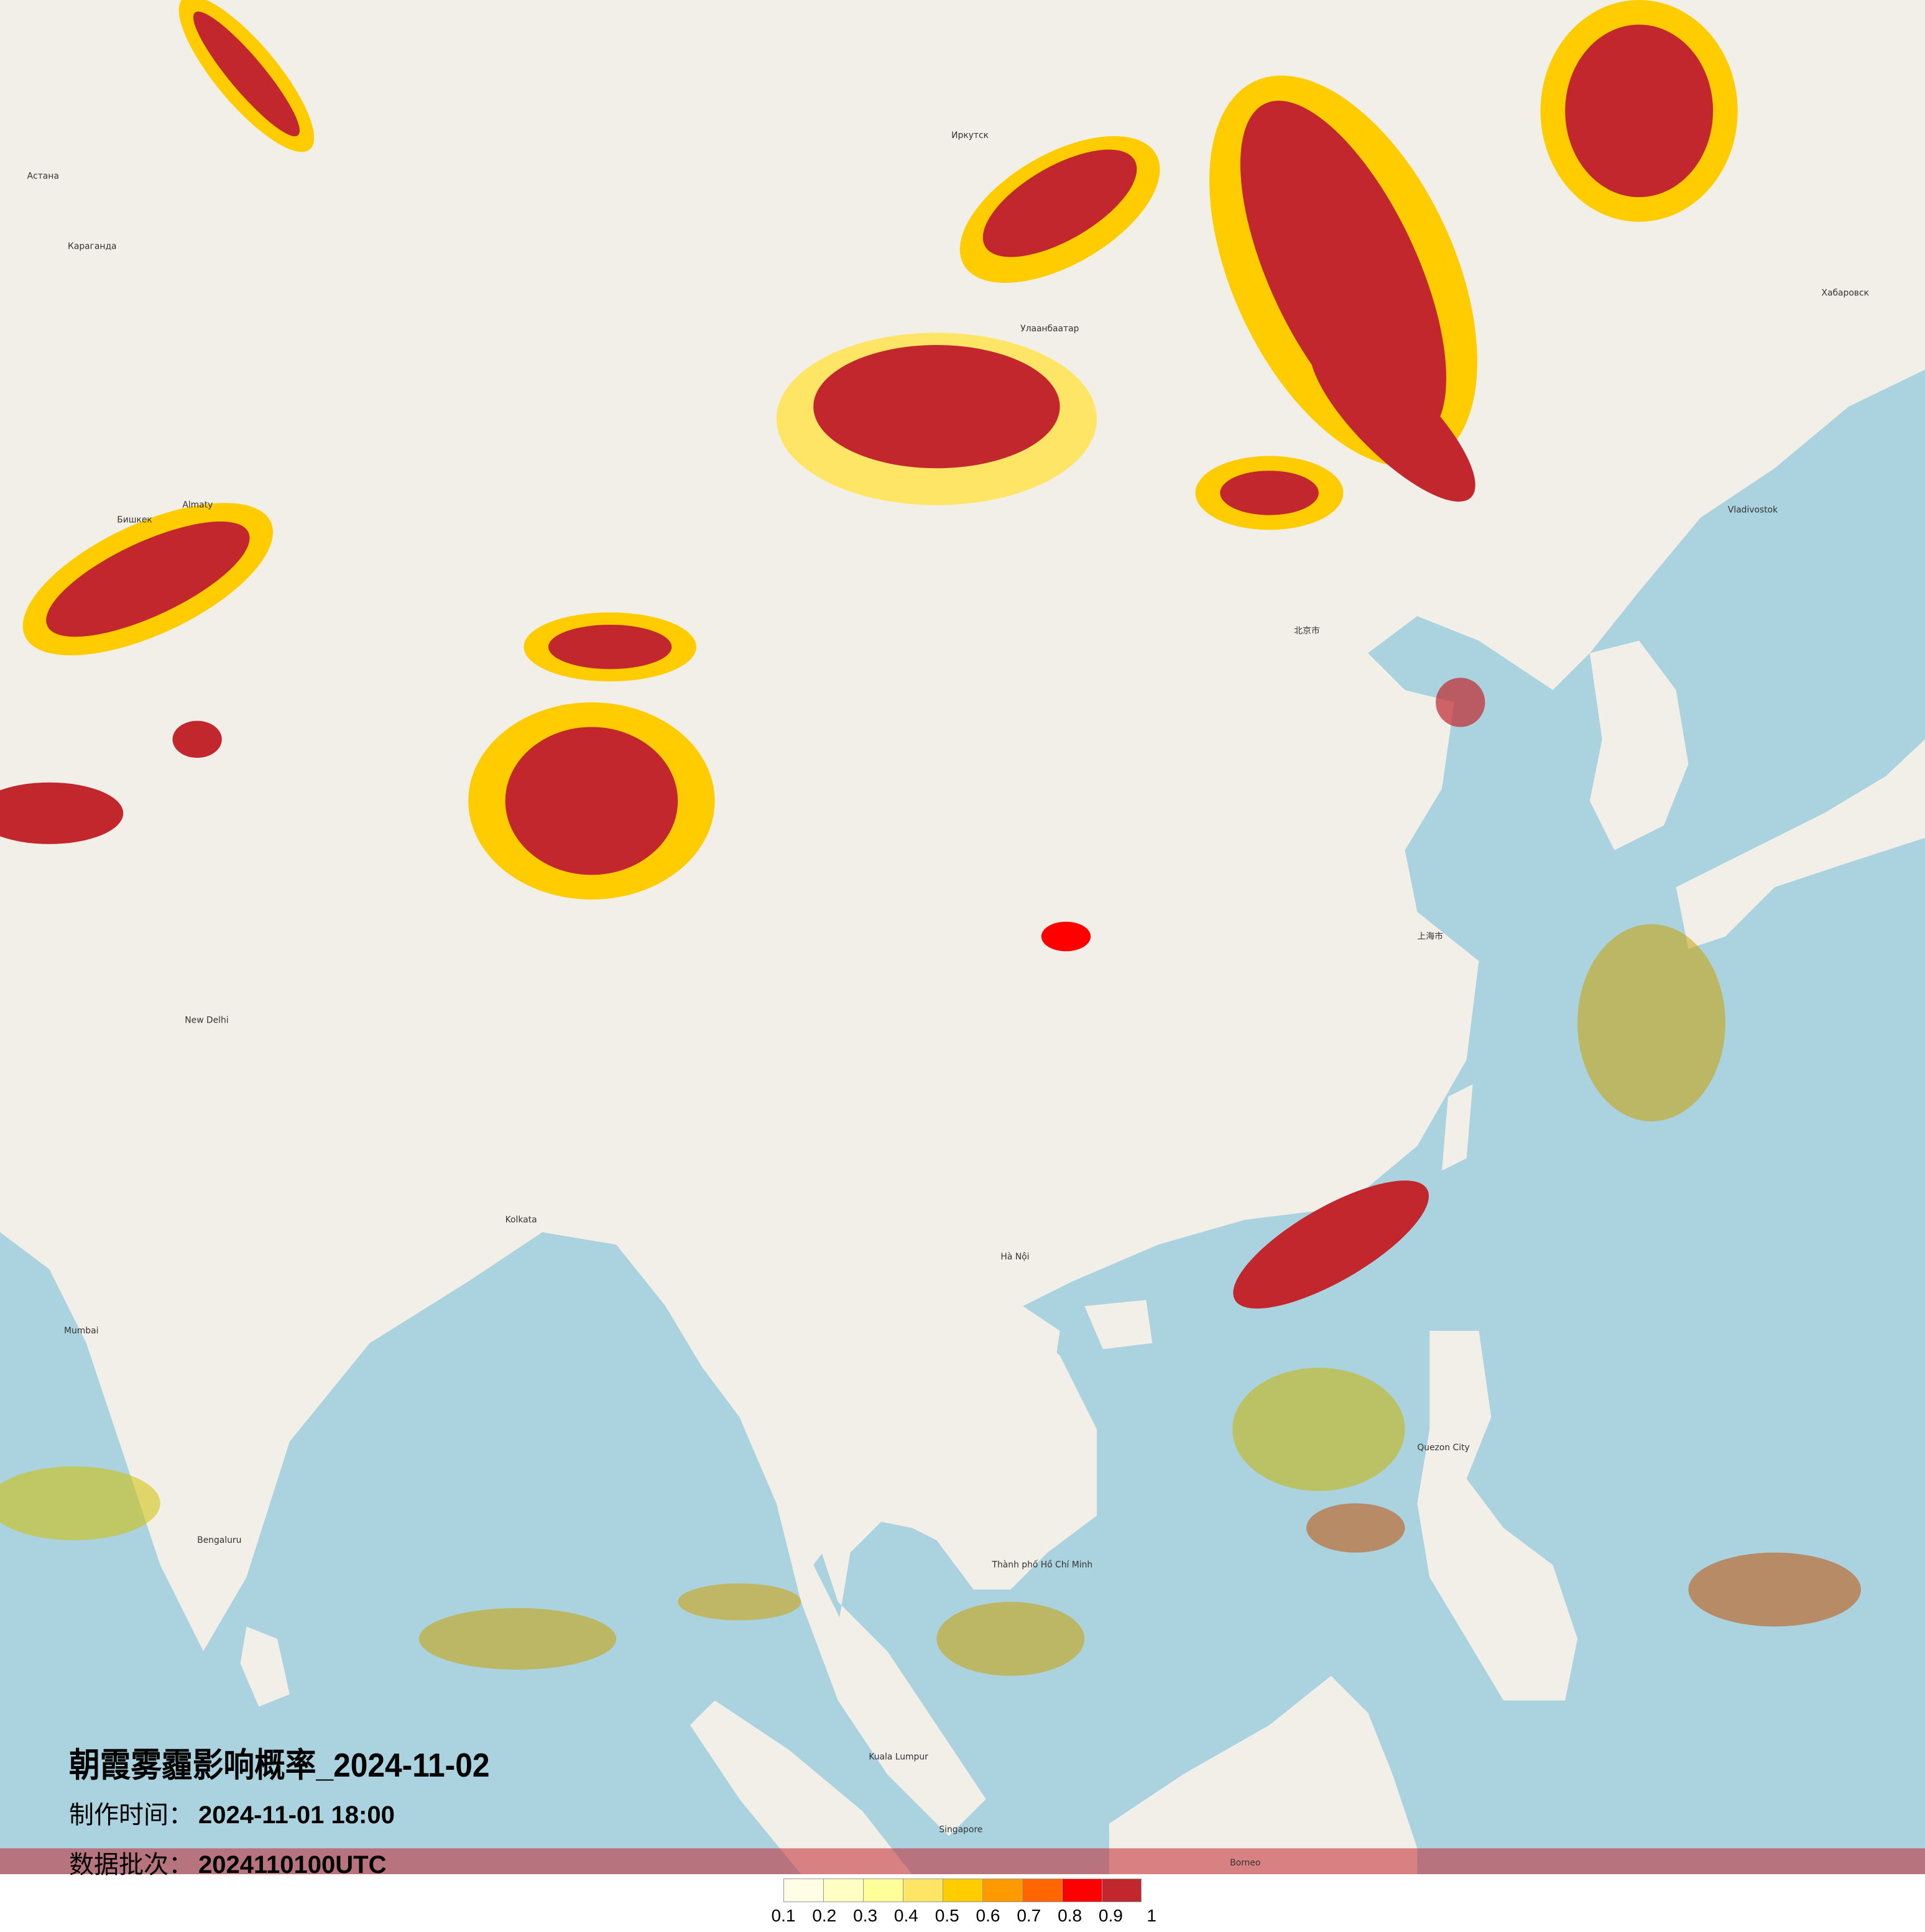  I want to click on land-taiwan, so click(1457, 1127).